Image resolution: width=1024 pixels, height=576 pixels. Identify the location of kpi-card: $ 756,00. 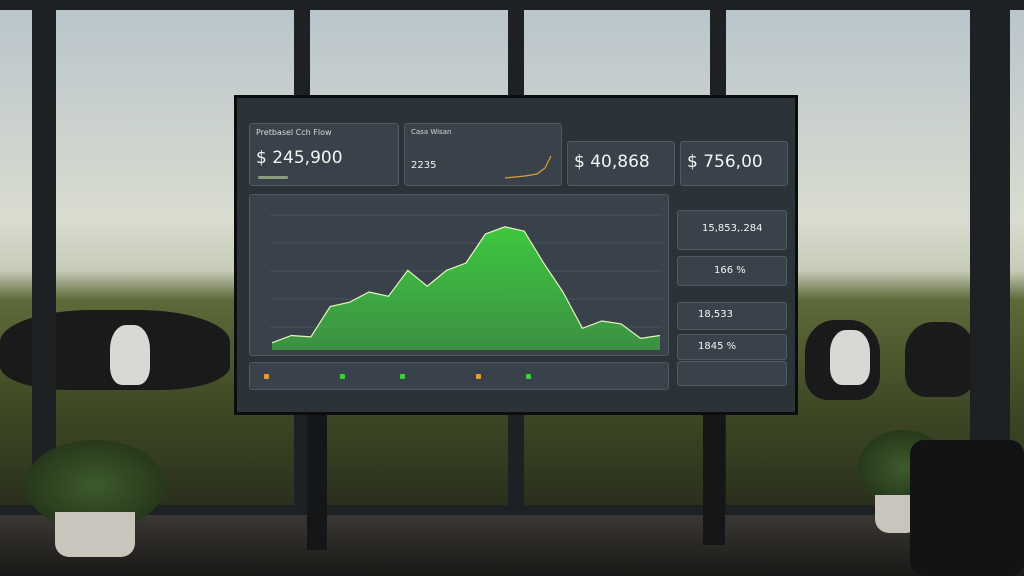
(734, 163).